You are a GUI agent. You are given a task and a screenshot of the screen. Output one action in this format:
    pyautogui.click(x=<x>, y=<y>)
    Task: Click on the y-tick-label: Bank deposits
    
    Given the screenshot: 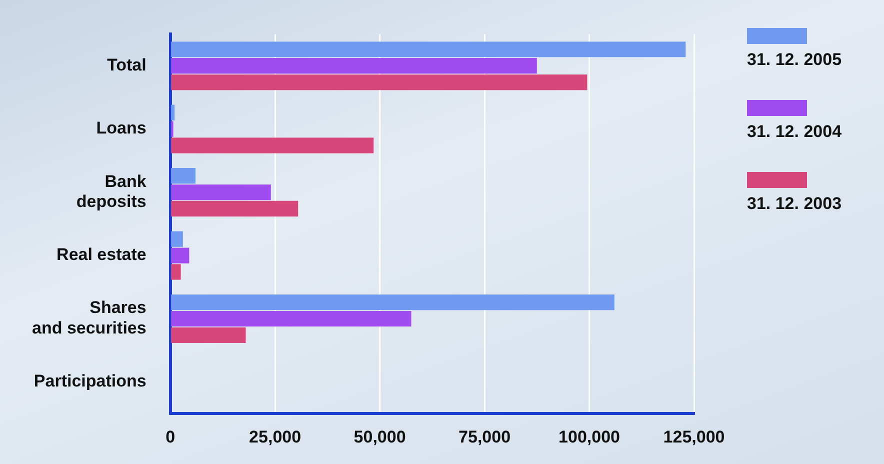 What is the action you would take?
    pyautogui.click(x=111, y=192)
    